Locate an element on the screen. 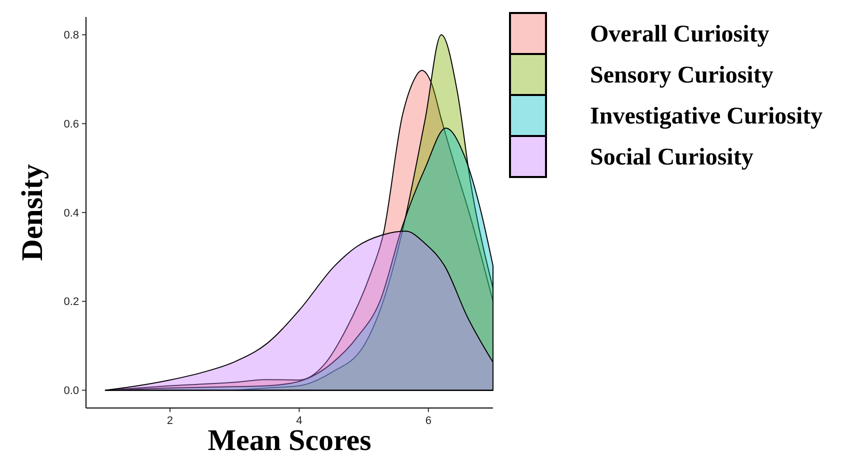 The height and width of the screenshot is (458, 854). y-tick-label: 0.8 is located at coordinates (71, 36).